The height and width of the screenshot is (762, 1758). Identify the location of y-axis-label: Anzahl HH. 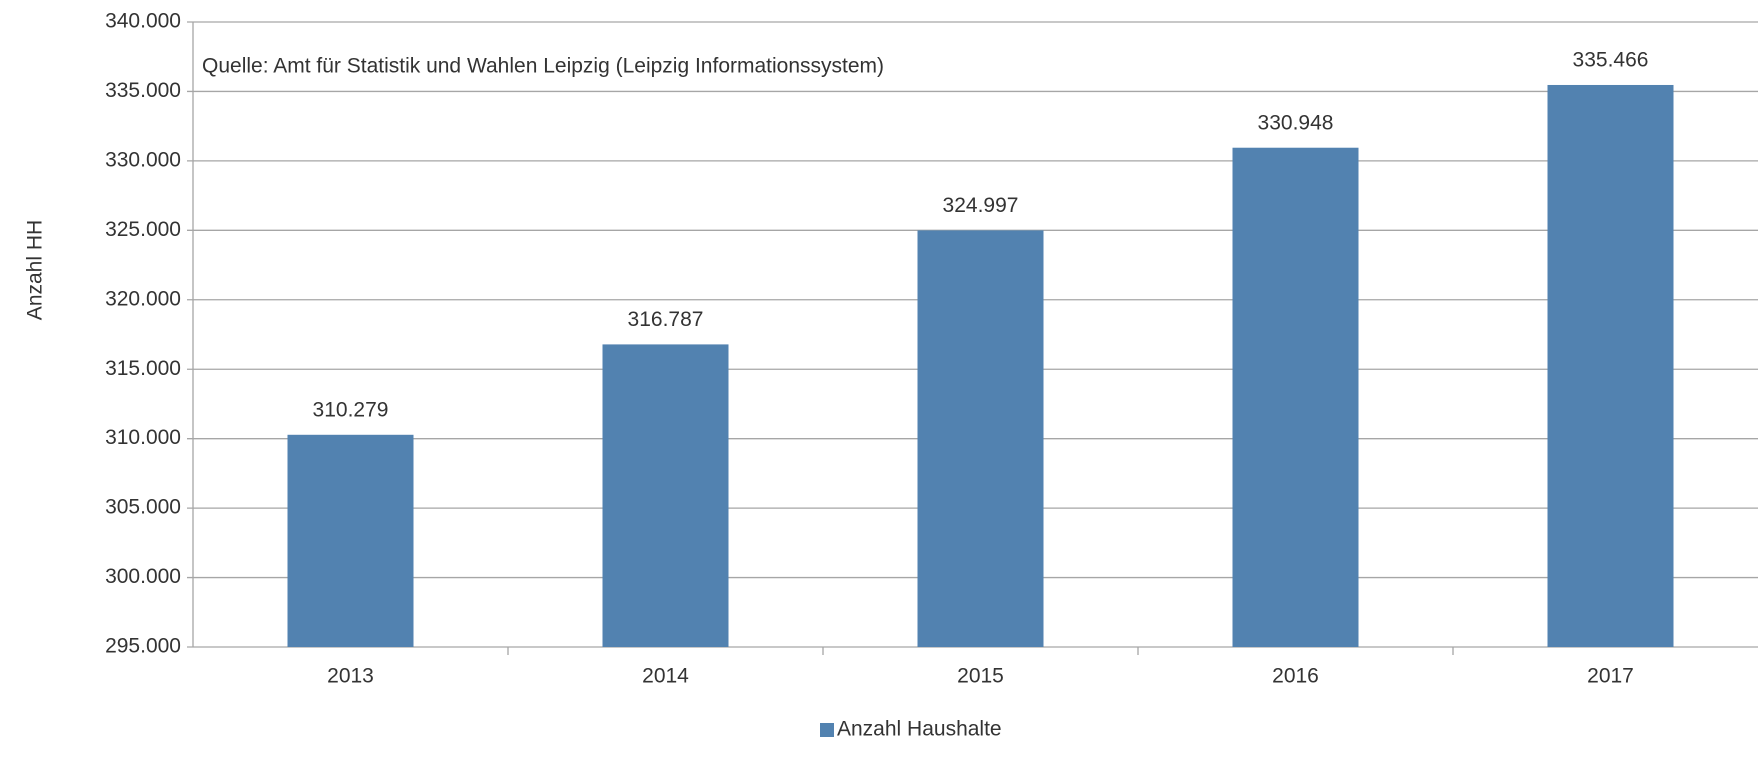
(35, 270).